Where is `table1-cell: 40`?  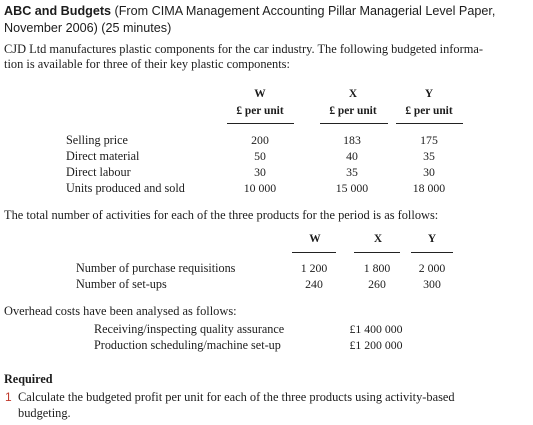 table1-cell: 40 is located at coordinates (352, 156).